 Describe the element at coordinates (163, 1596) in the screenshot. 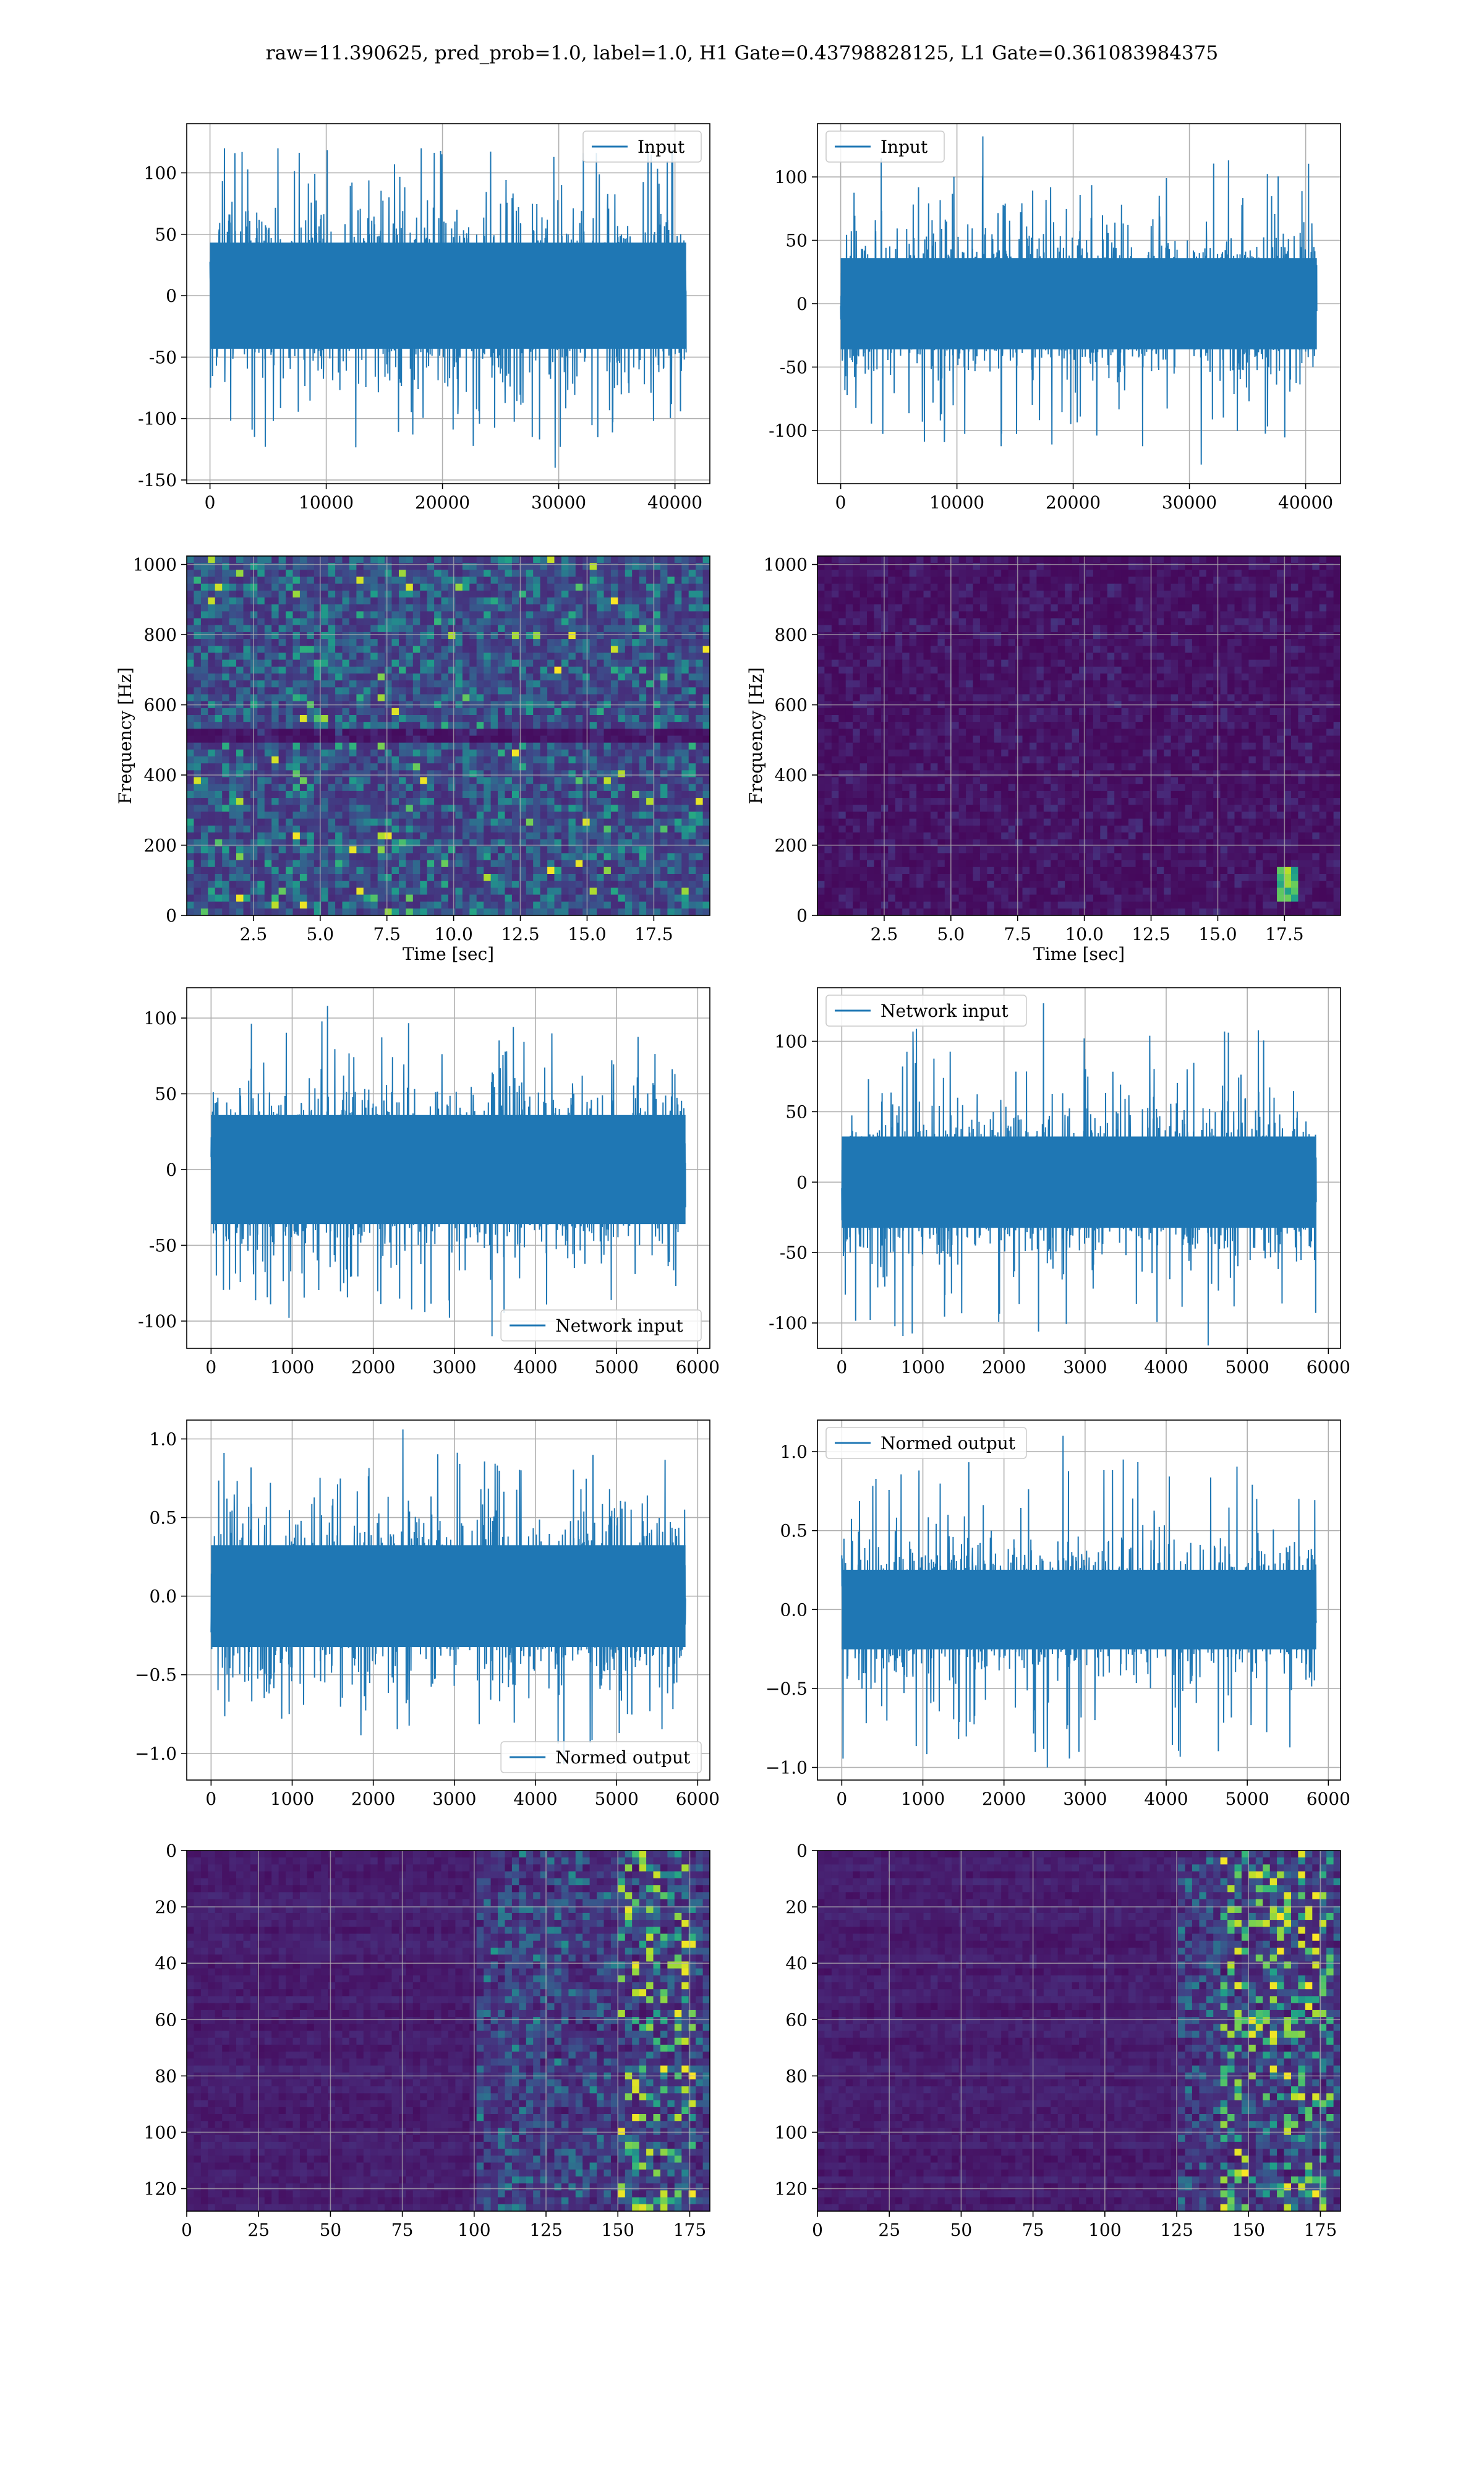

I see `h1-normed-output-ytick-label-2: 0.0` at that location.